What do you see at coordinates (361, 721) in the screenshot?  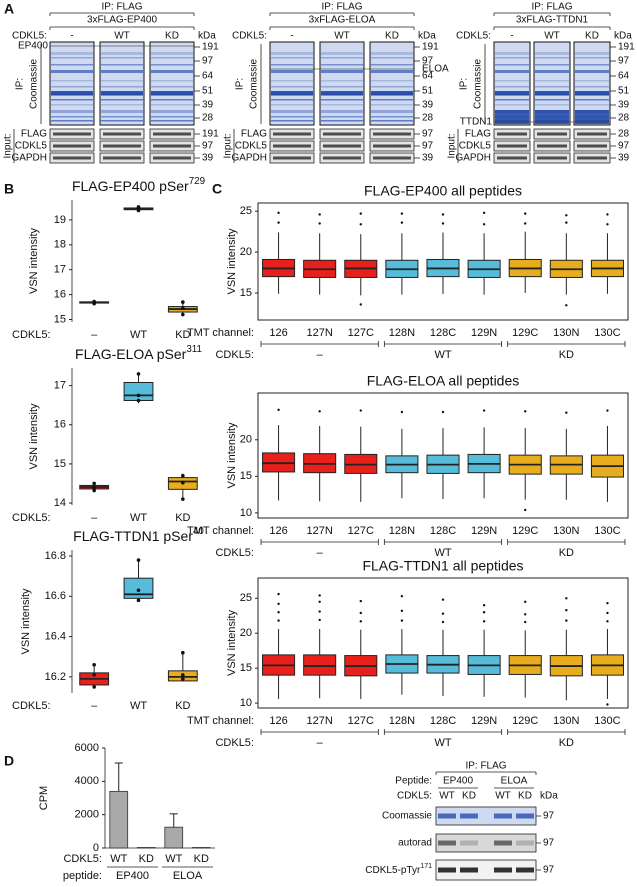 I see `x-tick-label: 127C` at bounding box center [361, 721].